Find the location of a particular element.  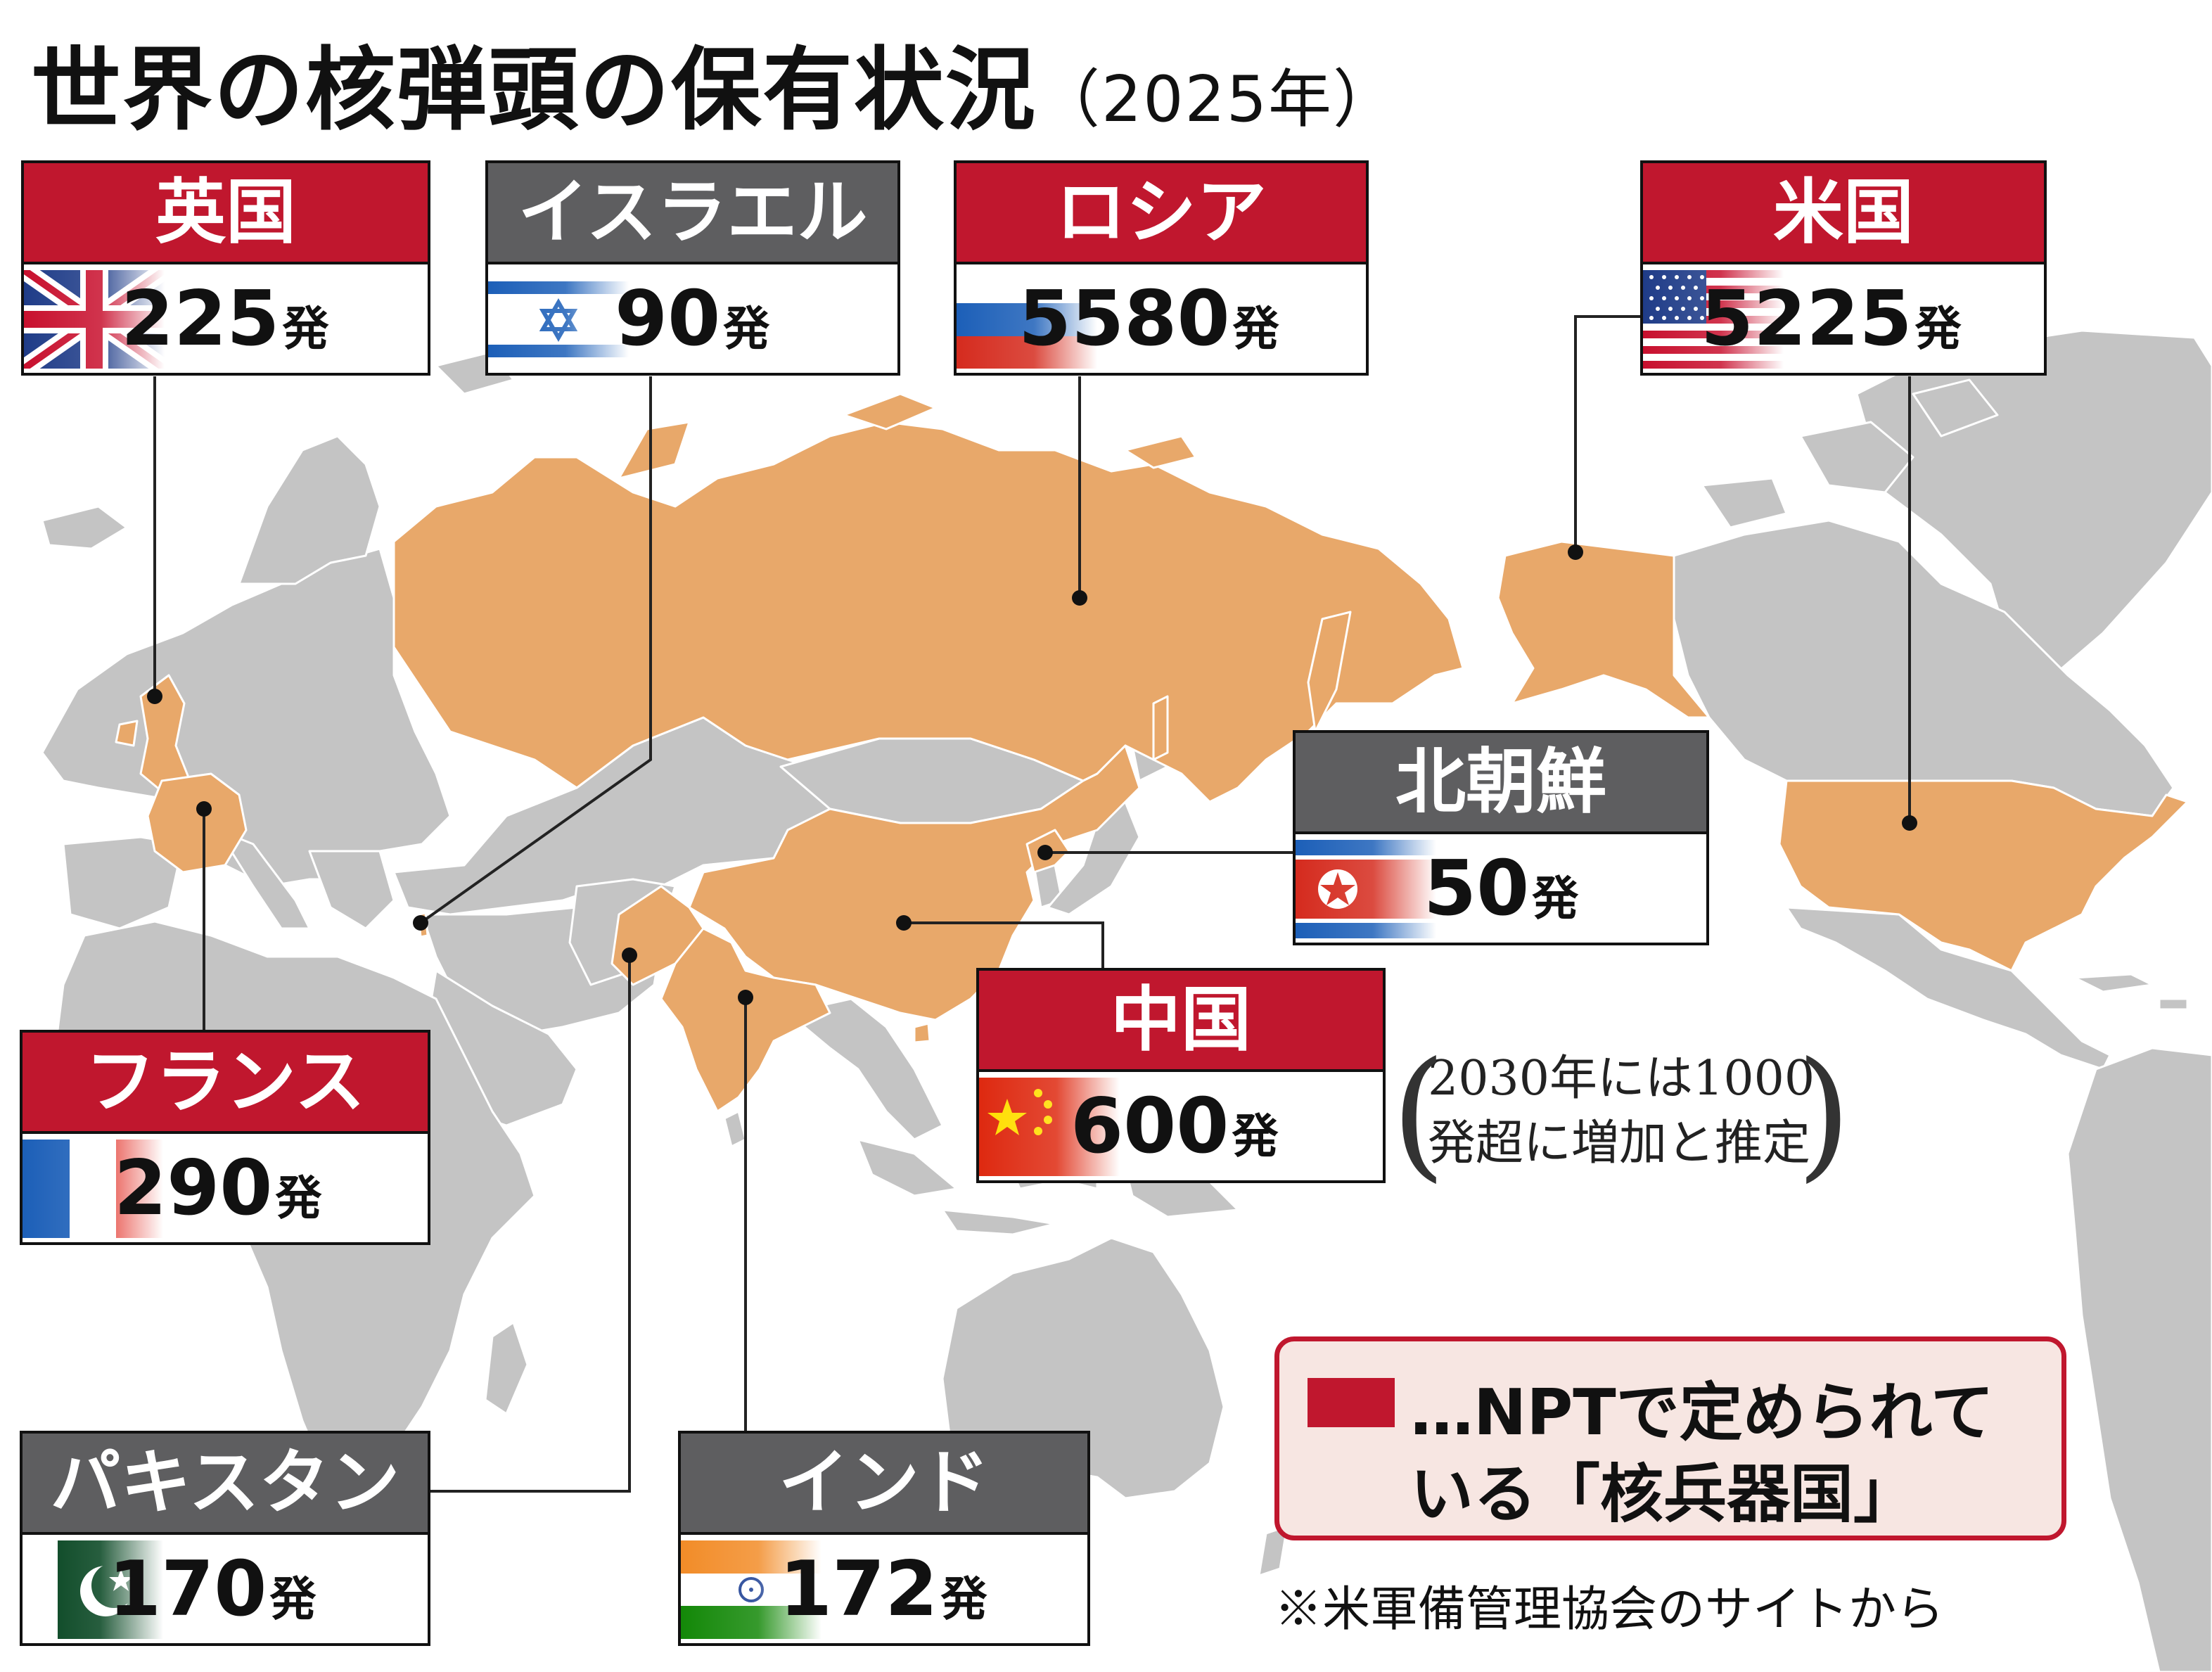

card-france: フランス 290 発 is located at coordinates (225, 1137).